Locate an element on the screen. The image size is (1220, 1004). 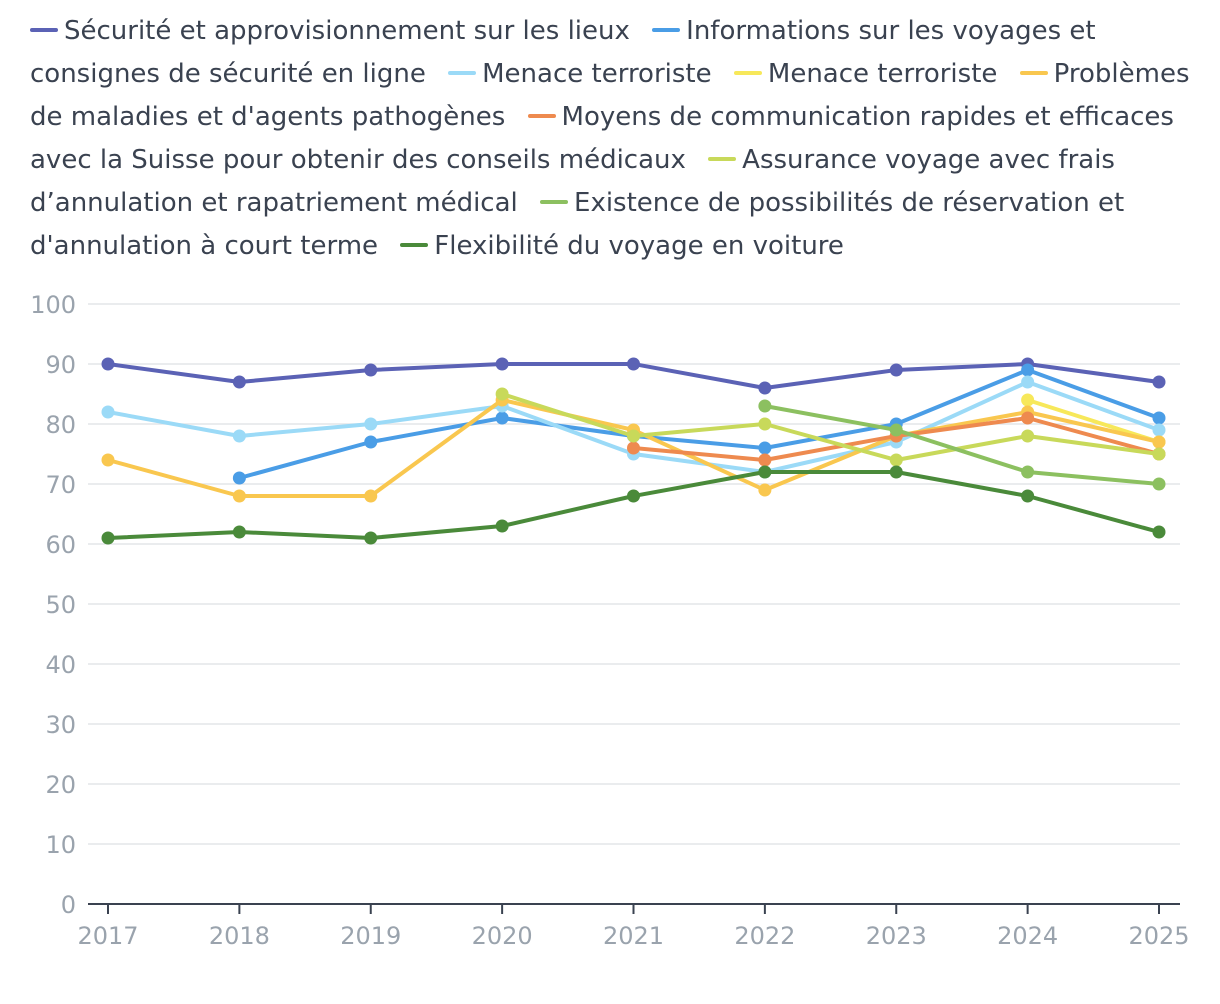
x-tick-label: 2023 is located at coordinates (896, 936).